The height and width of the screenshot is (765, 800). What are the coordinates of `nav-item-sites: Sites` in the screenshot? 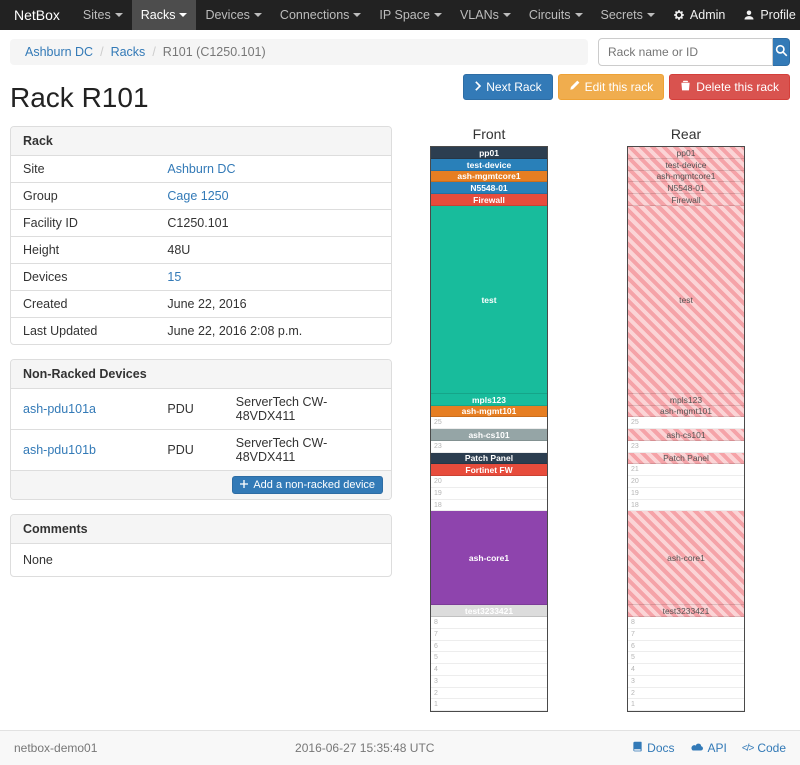 It's located at (103, 15).